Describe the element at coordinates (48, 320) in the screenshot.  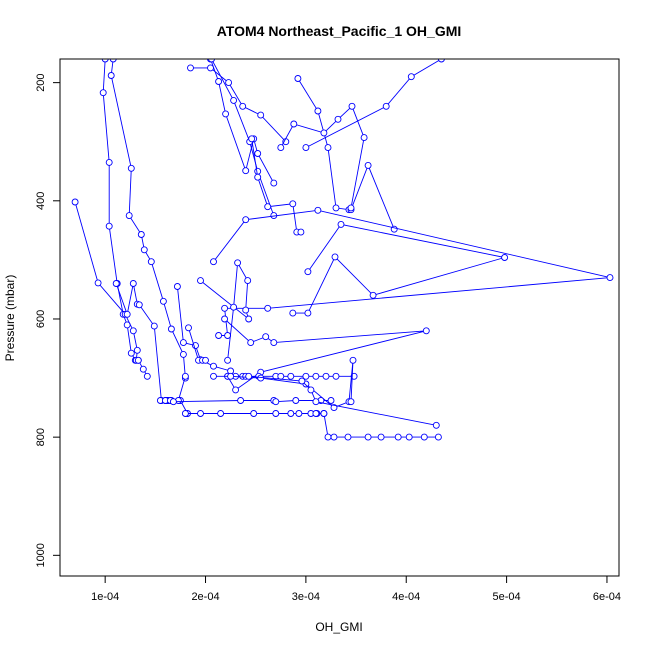
I see `y-axis: 200 400 600 800 1000` at that location.